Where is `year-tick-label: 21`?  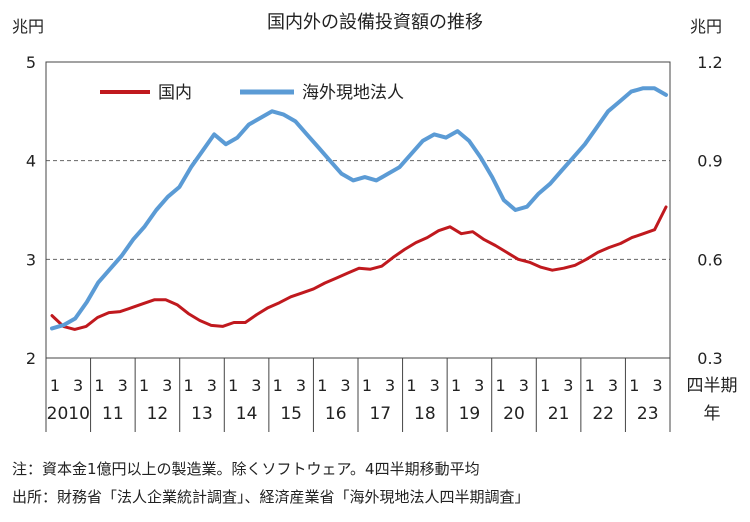
year-tick-label: 21 is located at coordinates (559, 414).